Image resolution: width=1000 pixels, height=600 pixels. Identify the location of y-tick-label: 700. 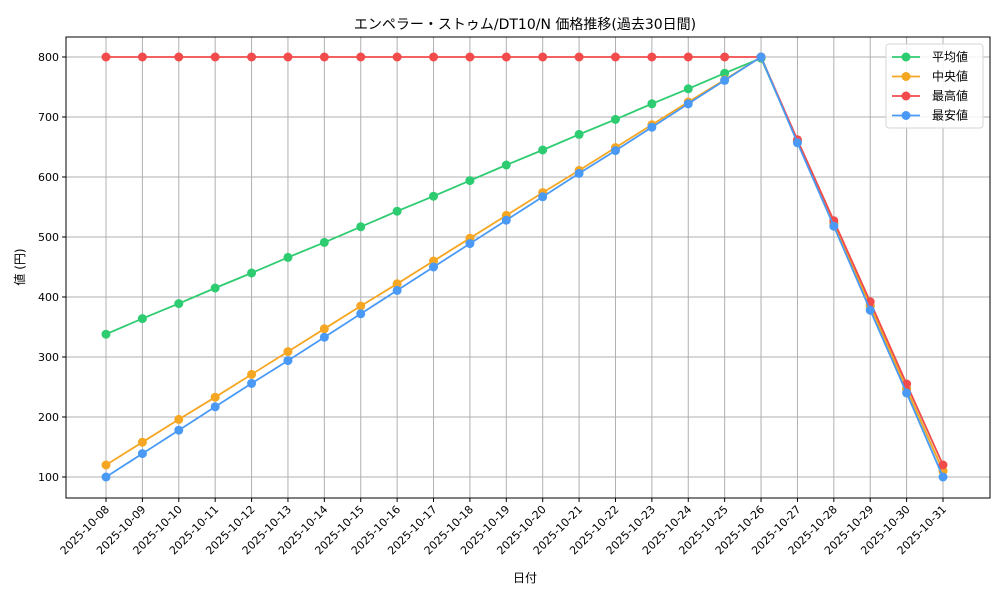
(48, 117).